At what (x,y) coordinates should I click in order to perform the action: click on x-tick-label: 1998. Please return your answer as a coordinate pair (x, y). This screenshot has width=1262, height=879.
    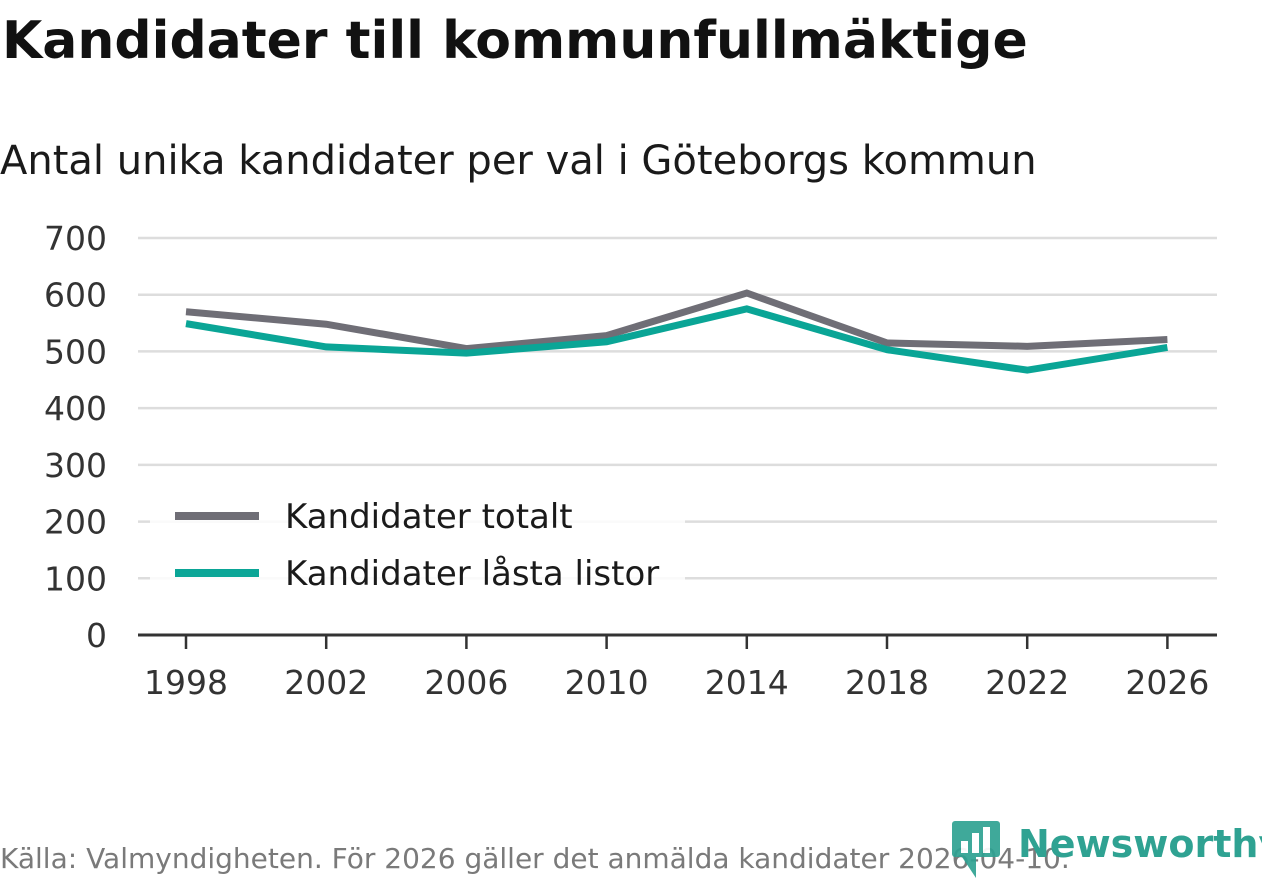
    Looking at the image, I should click on (186, 682).